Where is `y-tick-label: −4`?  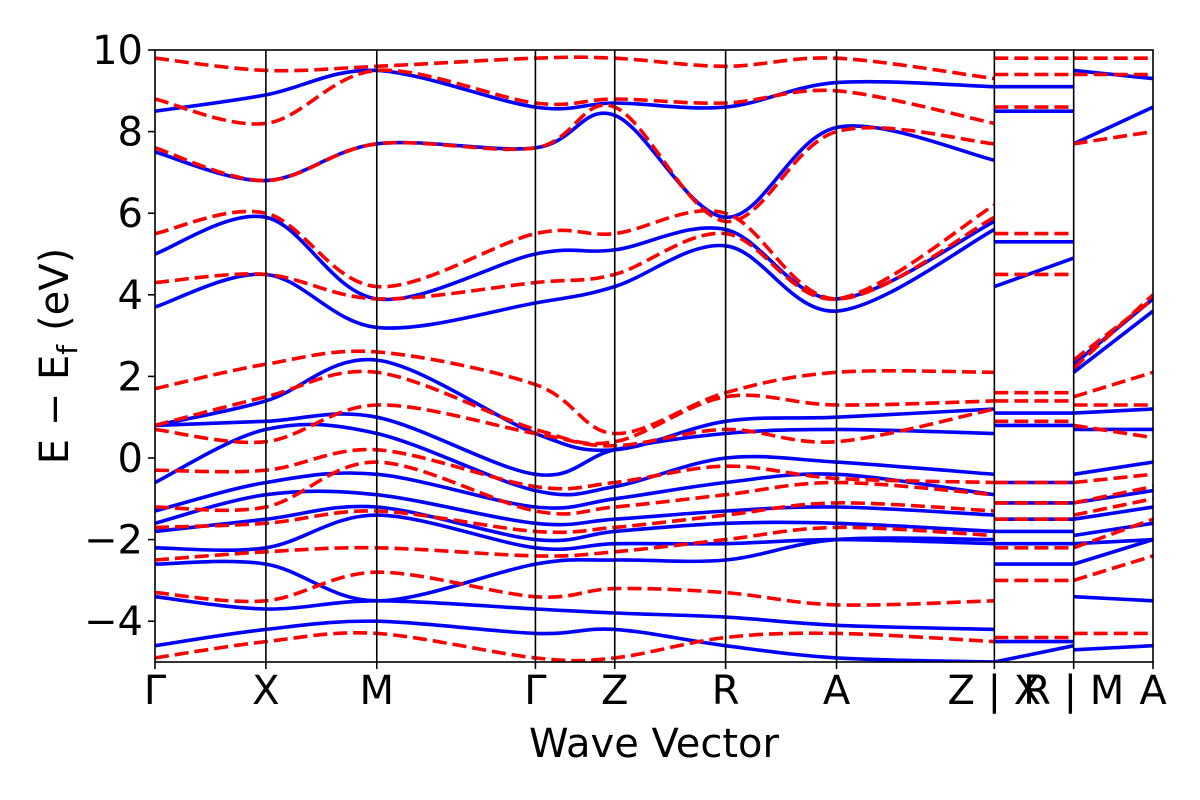 y-tick-label: −4 is located at coordinates (113, 622).